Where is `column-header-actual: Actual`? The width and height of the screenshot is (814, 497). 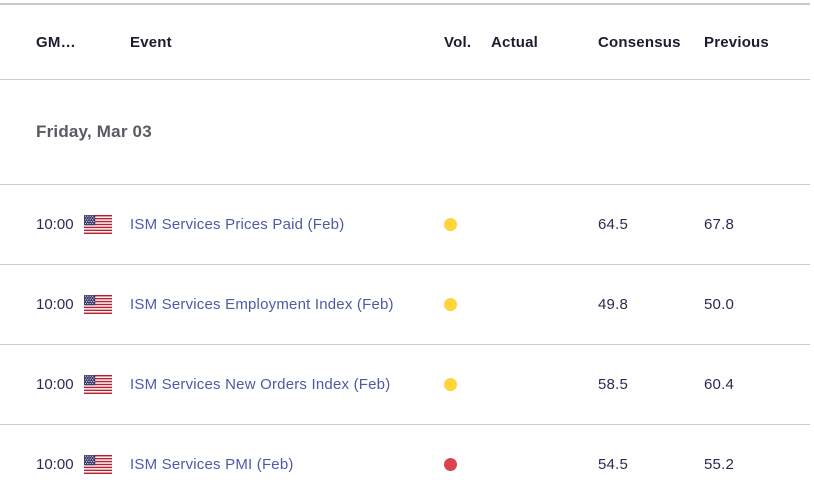 column-header-actual: Actual is located at coordinates (515, 42).